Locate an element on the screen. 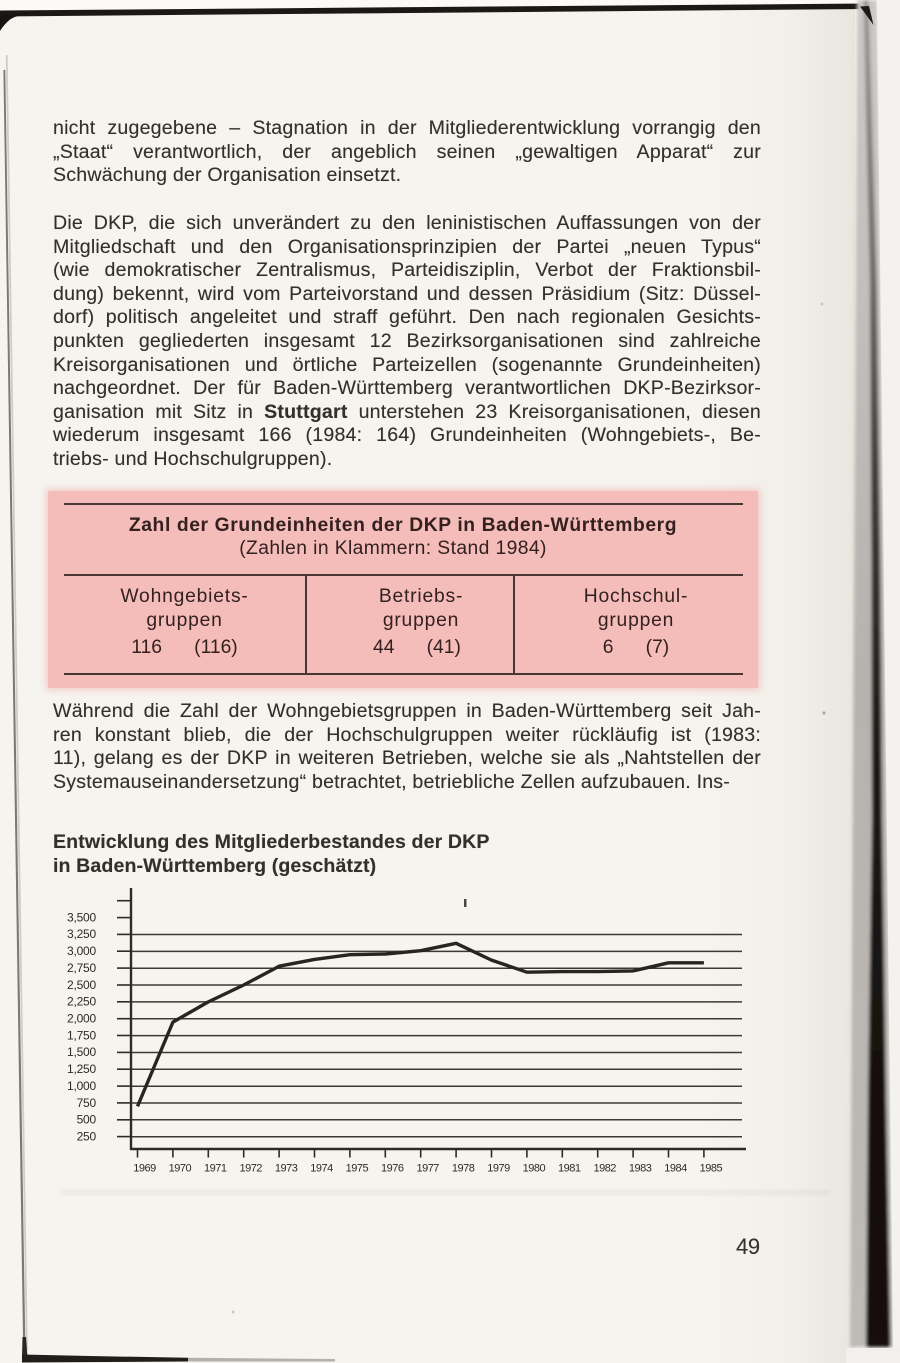  svg-text: 3,000 is located at coordinates (82, 951).